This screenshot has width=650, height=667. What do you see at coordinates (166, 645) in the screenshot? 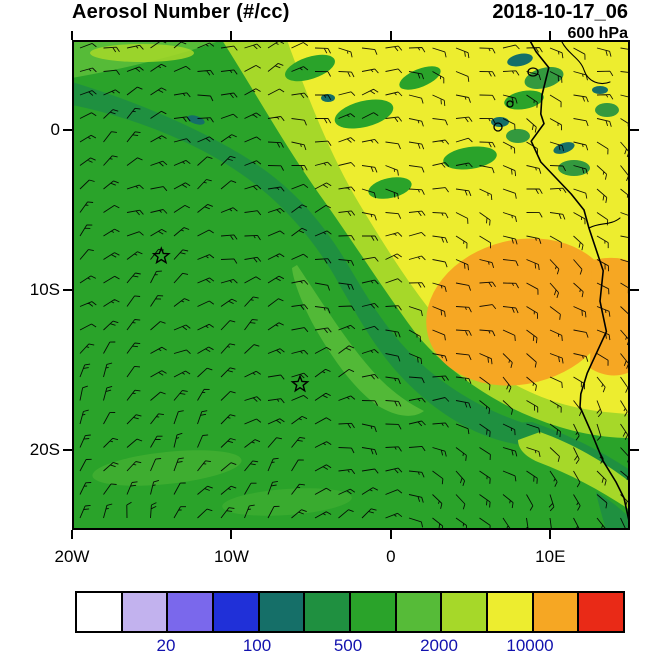
I see `colorbar-tick-label: 20` at bounding box center [166, 645].